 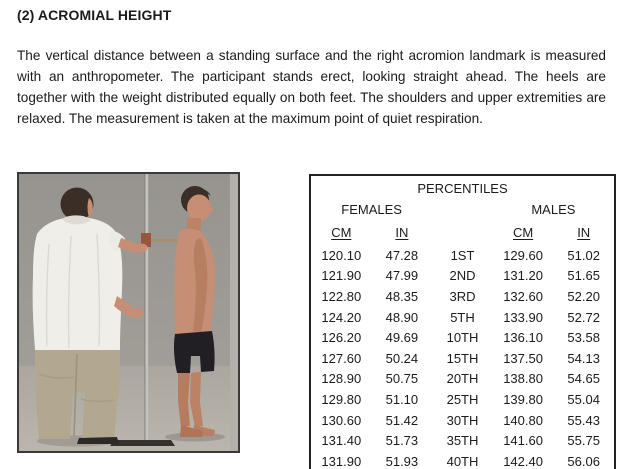 I want to click on table-row: 131.40 51.73 35TH 141.60 55.75, so click(x=462, y=440).